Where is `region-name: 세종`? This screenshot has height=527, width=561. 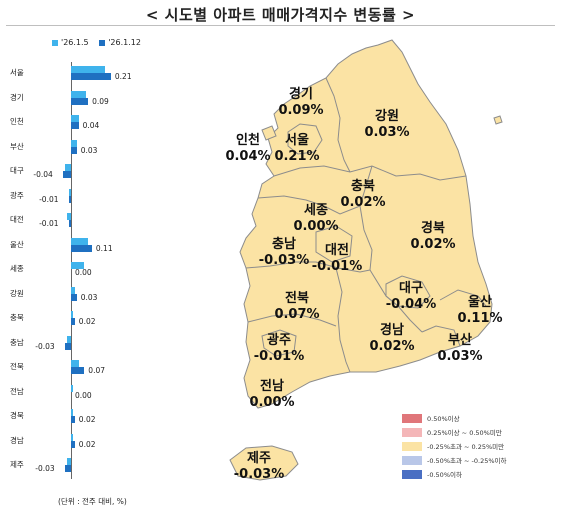
region-name: 세종 is located at coordinates (316, 210).